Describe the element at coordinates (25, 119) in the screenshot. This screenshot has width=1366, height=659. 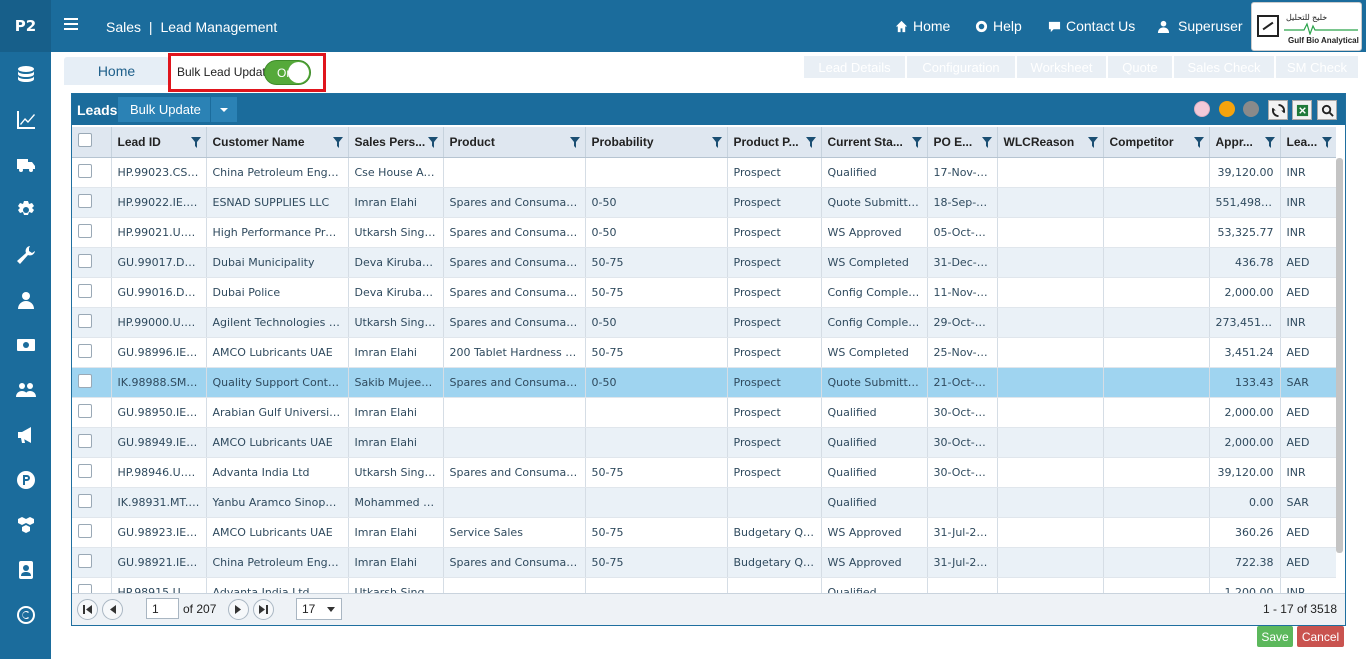
I see `chart-line-icon` at that location.